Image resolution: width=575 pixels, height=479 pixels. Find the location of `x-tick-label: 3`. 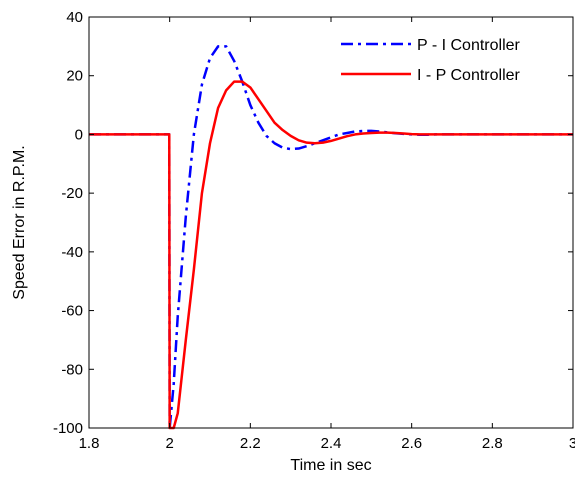

x-tick-label: 3 is located at coordinates (572, 443).